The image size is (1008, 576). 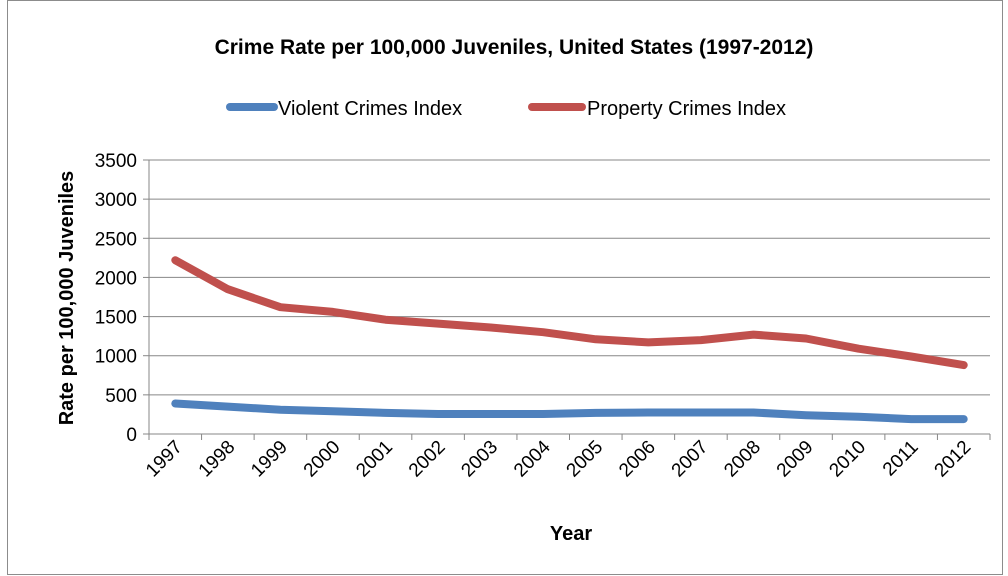 What do you see at coordinates (686, 109) in the screenshot?
I see `legend-label-1: Property Crimes Index` at bounding box center [686, 109].